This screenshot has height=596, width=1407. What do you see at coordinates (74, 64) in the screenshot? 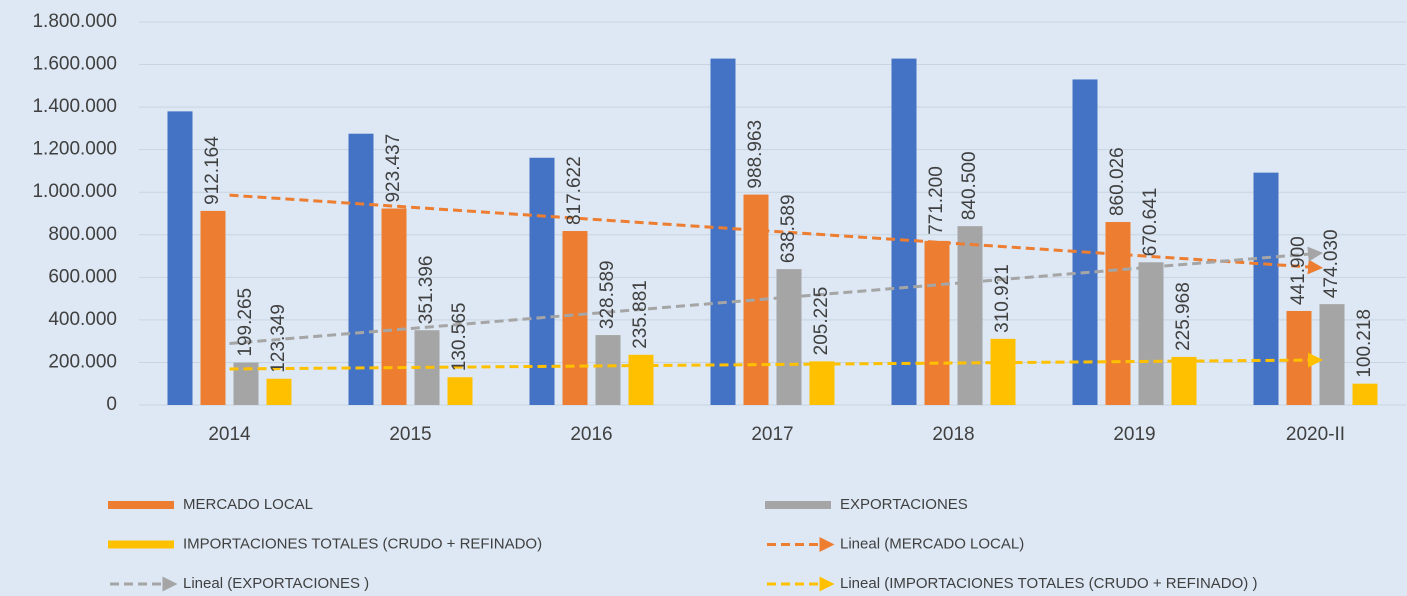
I see `y-tick-label: 1.600.000` at bounding box center [74, 64].